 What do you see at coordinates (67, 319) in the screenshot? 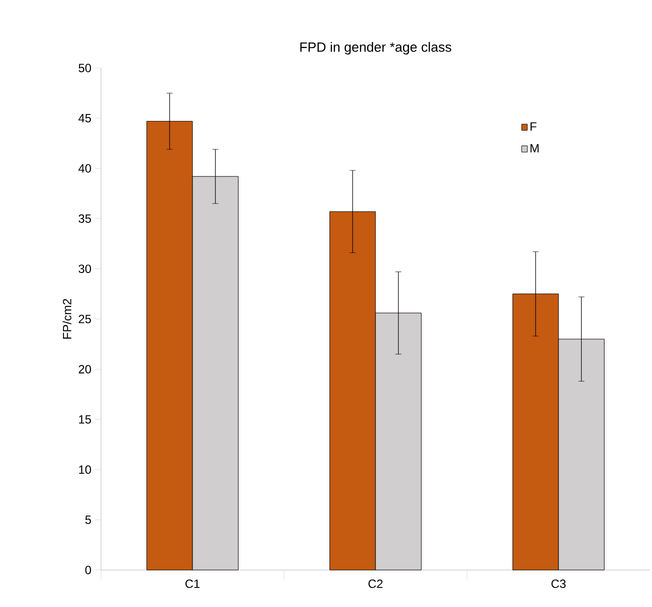
I see `y-axis-title: FP/cm2` at bounding box center [67, 319].